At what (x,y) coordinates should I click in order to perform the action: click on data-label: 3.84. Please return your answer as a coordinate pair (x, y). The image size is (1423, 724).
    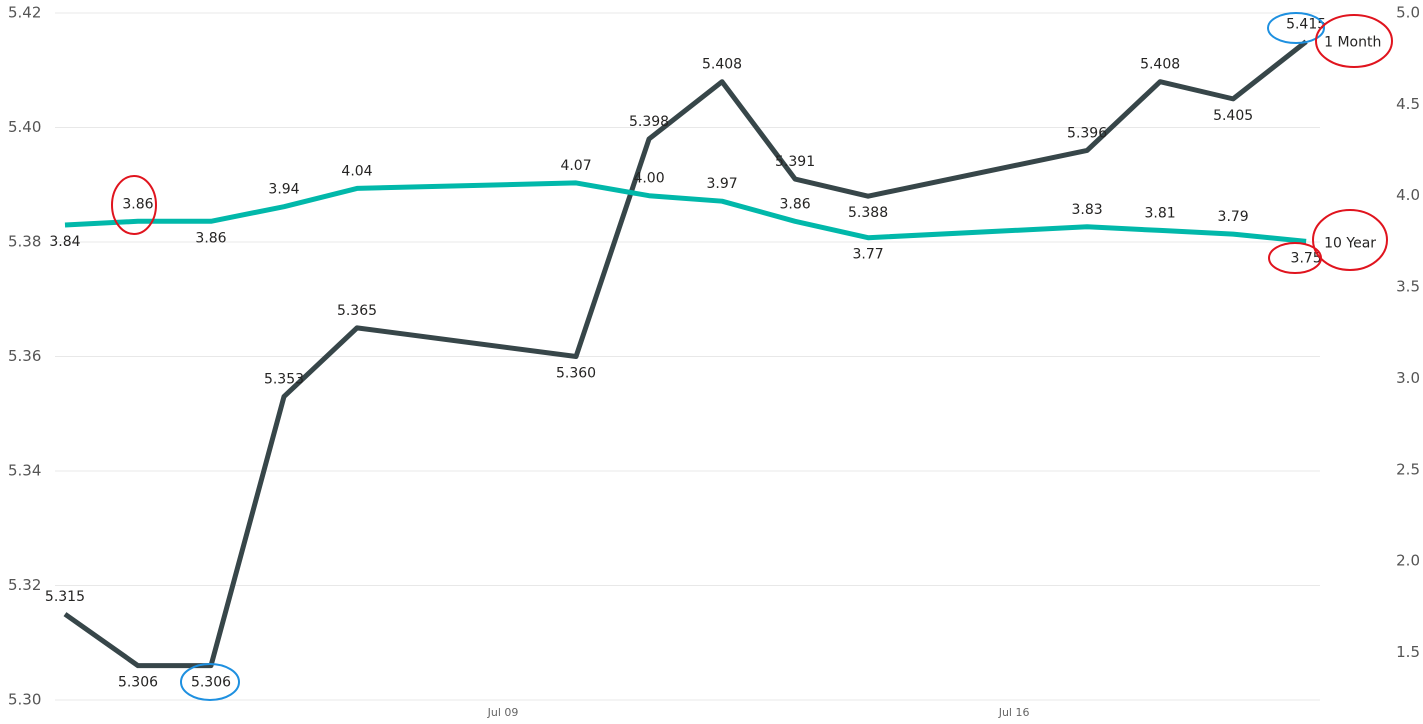
    Looking at the image, I should click on (64, 242).